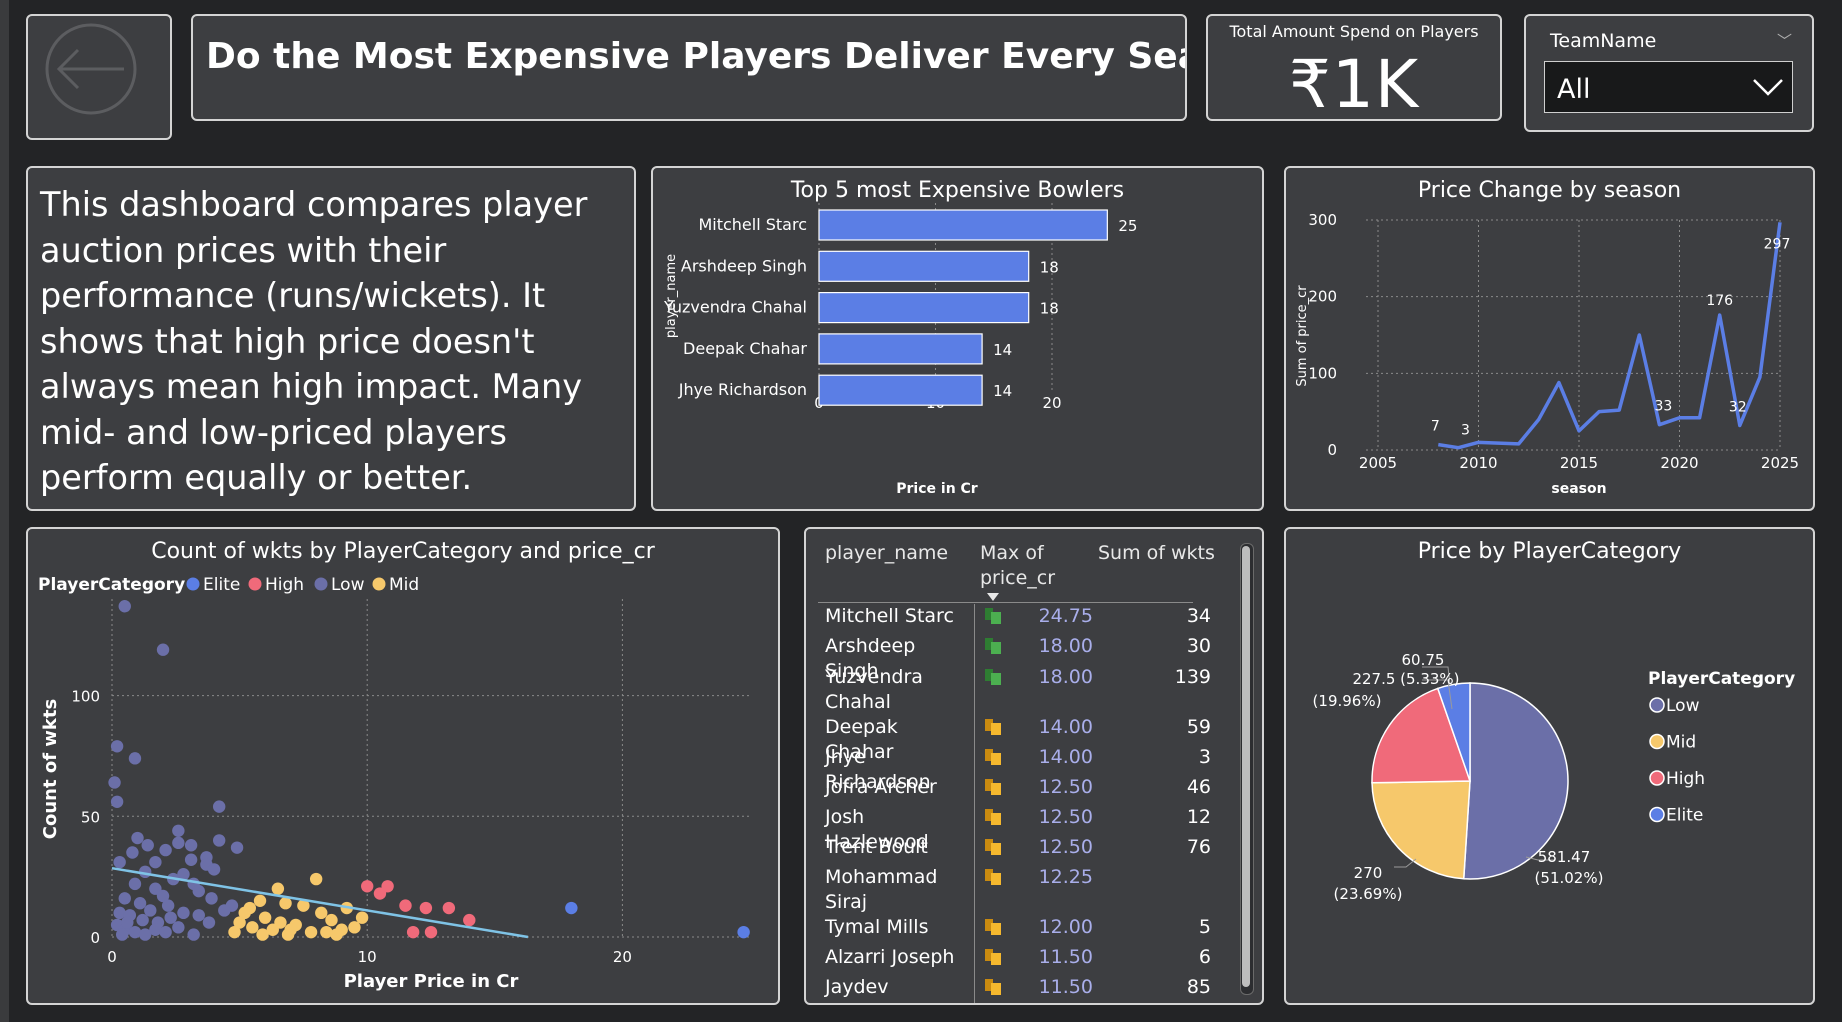 The width and height of the screenshot is (1842, 1022). Describe the element at coordinates (1453, 732) in the screenshot. I see `pie-slice-elite` at that location.